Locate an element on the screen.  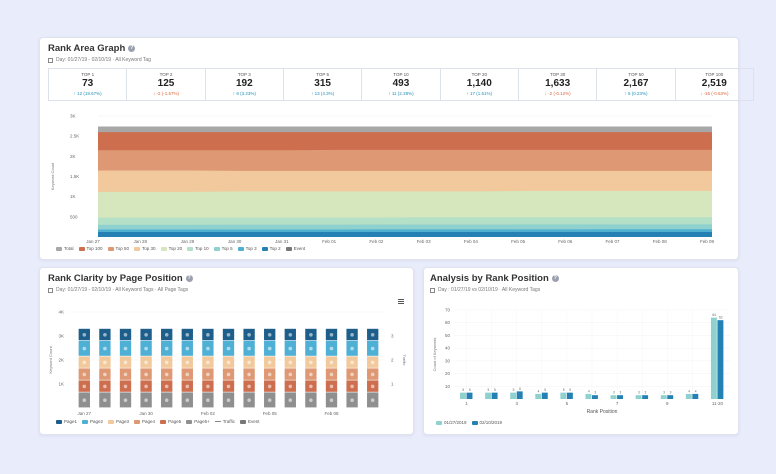
top-change-value: 11 (2.28%) is located at coordinates (402, 93).